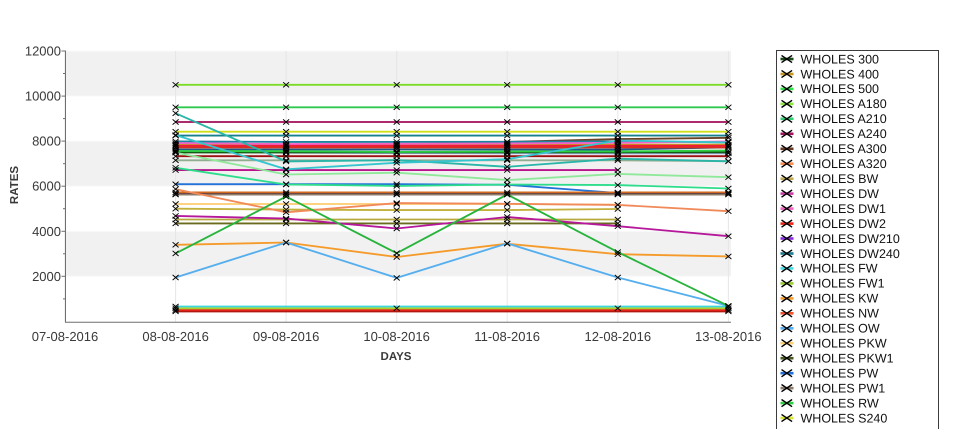  Describe the element at coordinates (65, 336) in the screenshot. I see `svg-text: 07-08-2016` at that location.